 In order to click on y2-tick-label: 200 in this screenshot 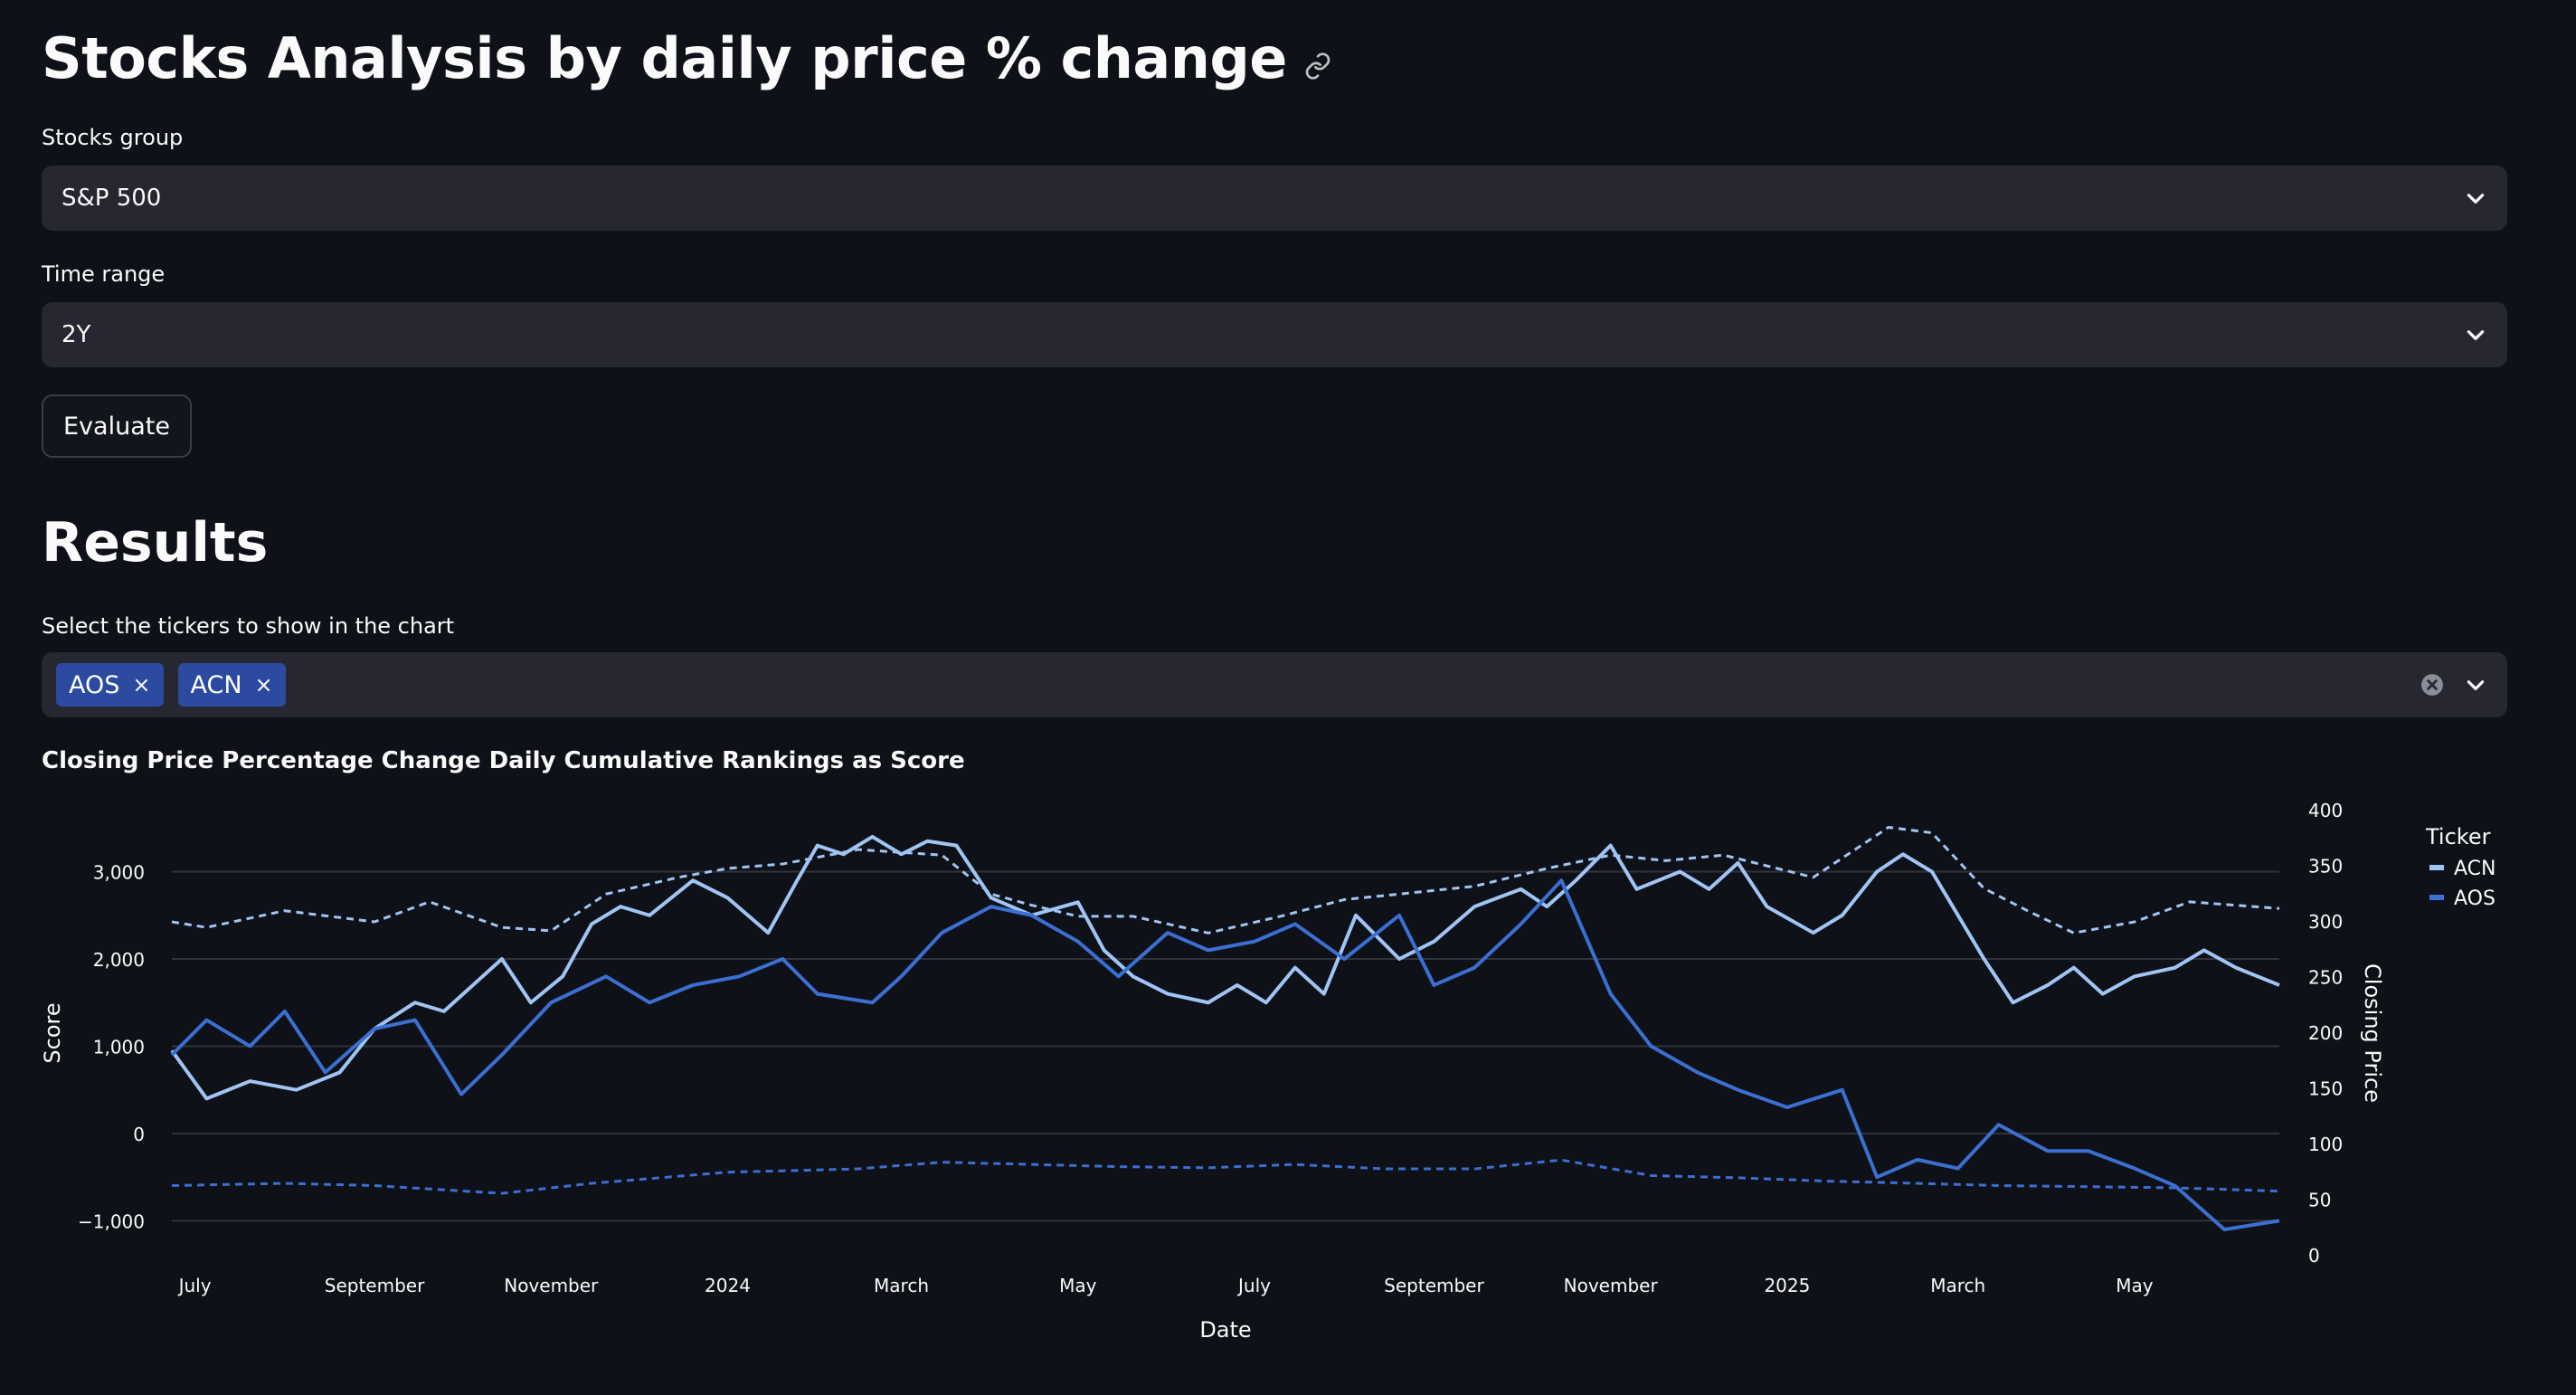, I will do `click(2325, 1033)`.